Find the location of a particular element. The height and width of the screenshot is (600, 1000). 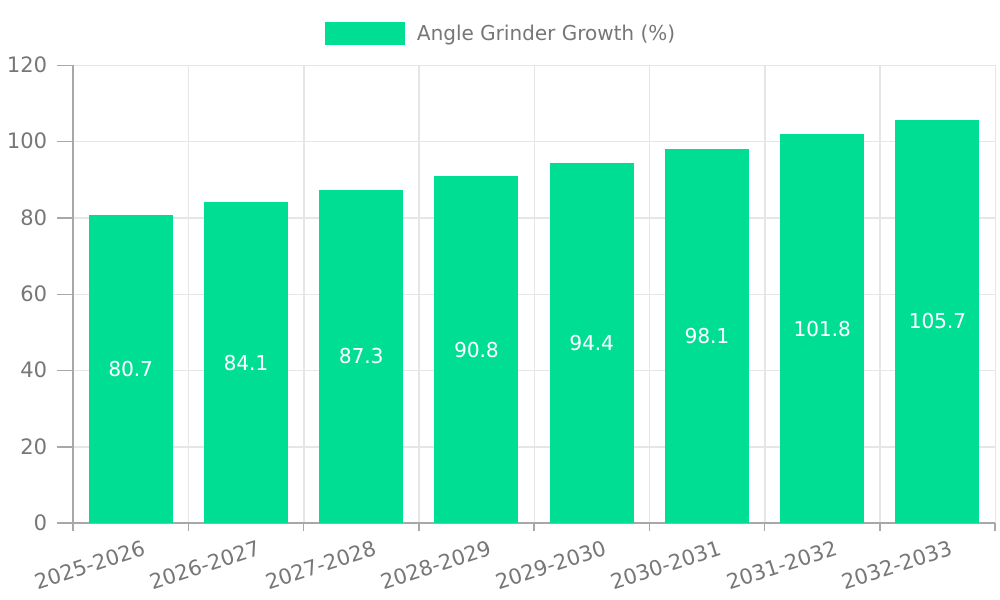

x-axis-category-label: 2025-2026 is located at coordinates (90, 565).